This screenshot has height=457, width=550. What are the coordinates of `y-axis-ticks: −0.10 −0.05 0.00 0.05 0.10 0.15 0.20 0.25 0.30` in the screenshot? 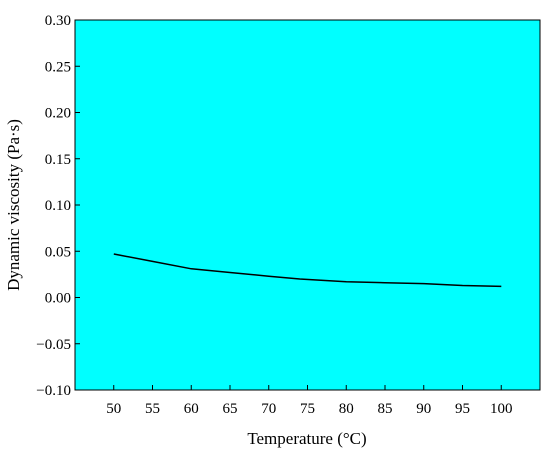 It's located at (58, 206).